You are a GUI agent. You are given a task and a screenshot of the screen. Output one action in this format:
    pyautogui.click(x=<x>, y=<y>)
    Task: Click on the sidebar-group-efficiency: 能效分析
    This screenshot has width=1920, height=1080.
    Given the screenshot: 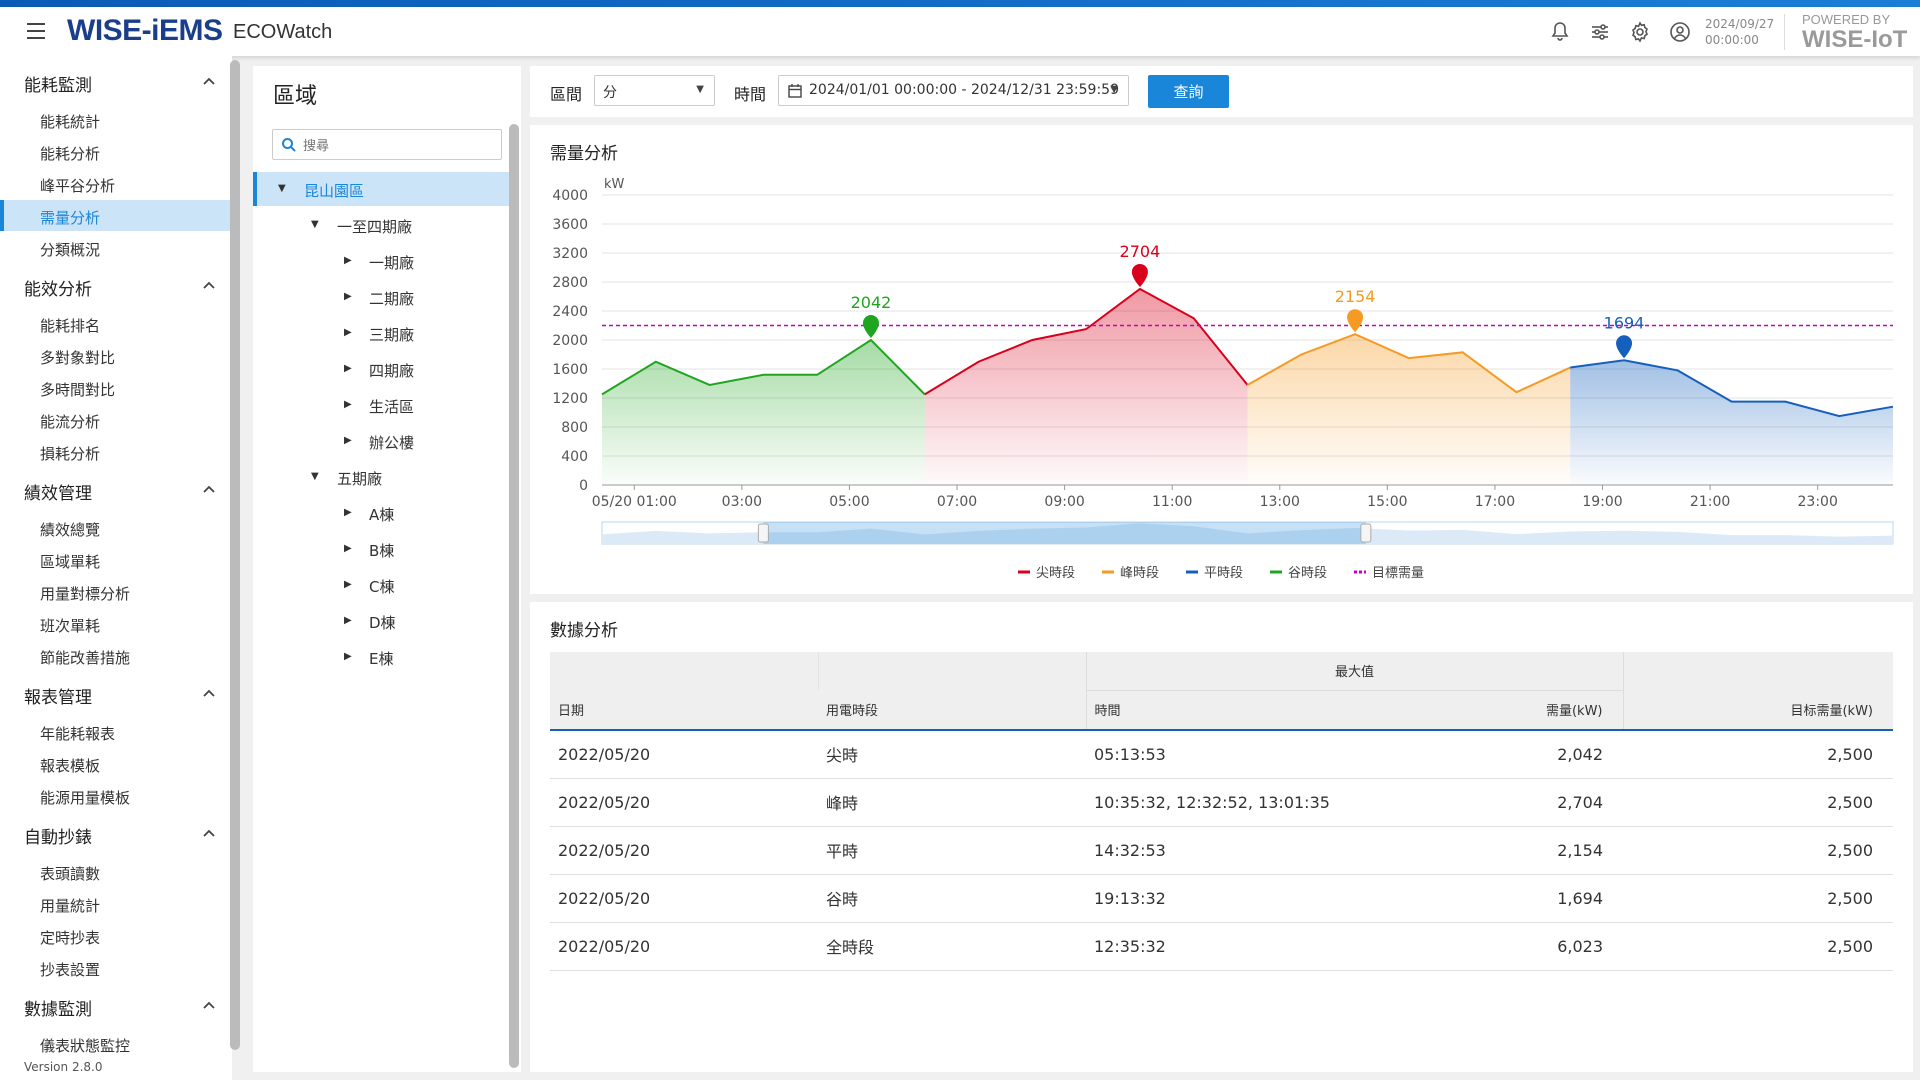 What is the action you would take?
    pyautogui.click(x=58, y=290)
    